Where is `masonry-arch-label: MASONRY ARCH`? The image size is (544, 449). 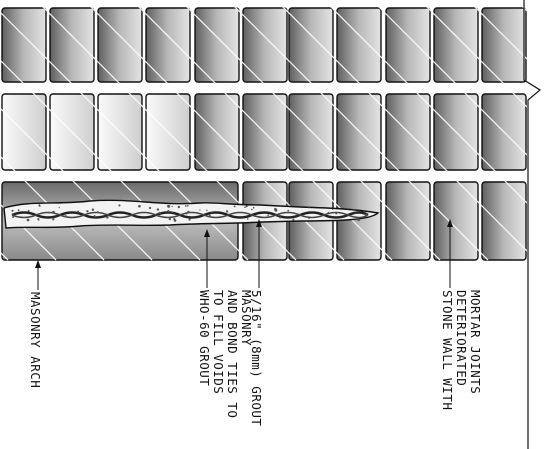
masonry-arch-label: MASONRY ARCH is located at coordinates (35, 340).